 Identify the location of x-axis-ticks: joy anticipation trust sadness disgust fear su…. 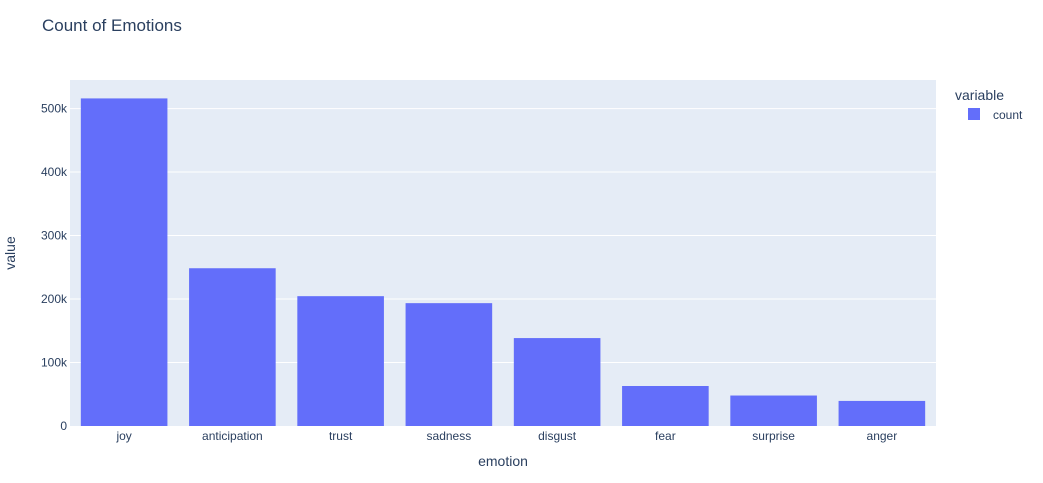
(506, 436).